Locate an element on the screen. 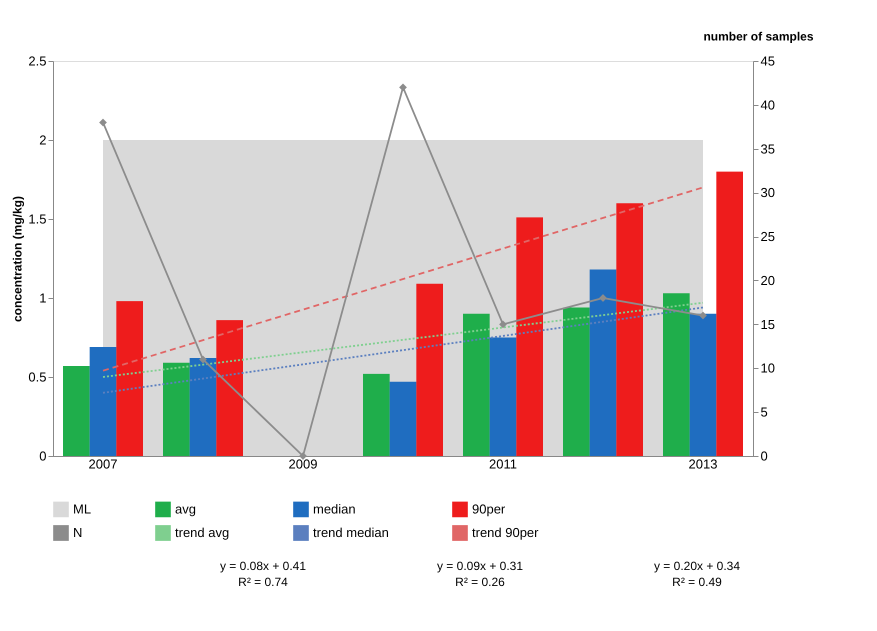  y2-tick-label: 40 is located at coordinates (767, 104).